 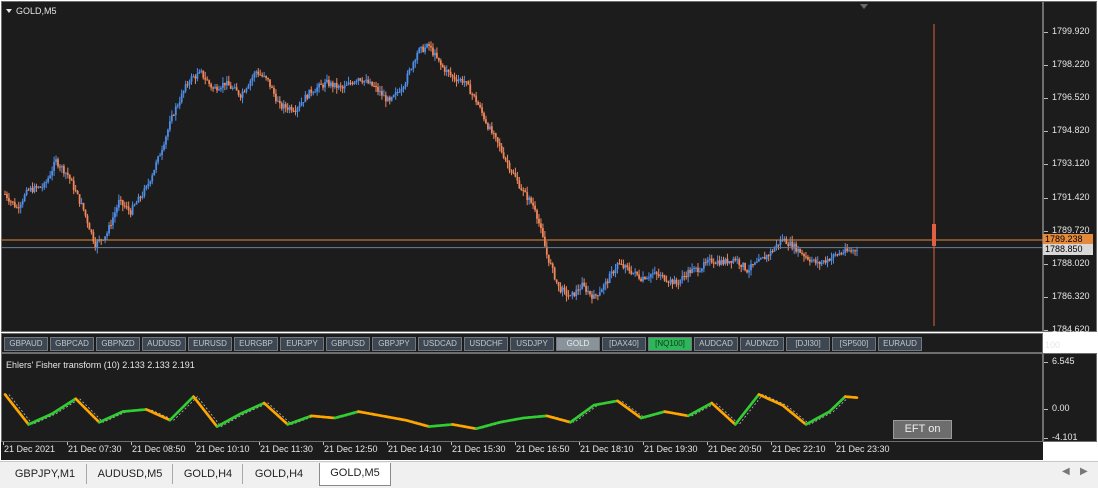 What do you see at coordinates (716, 344) in the screenshot?
I see `symbol-button-audcad: AUDCAD` at bounding box center [716, 344].